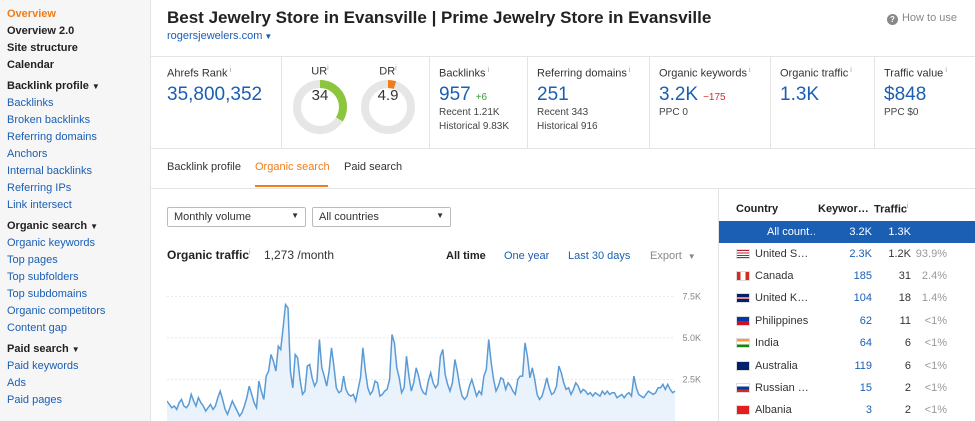 Image resolution: width=975 pixels, height=421 pixels. I want to click on volume-select: Monthly volume ▼, so click(236, 217).